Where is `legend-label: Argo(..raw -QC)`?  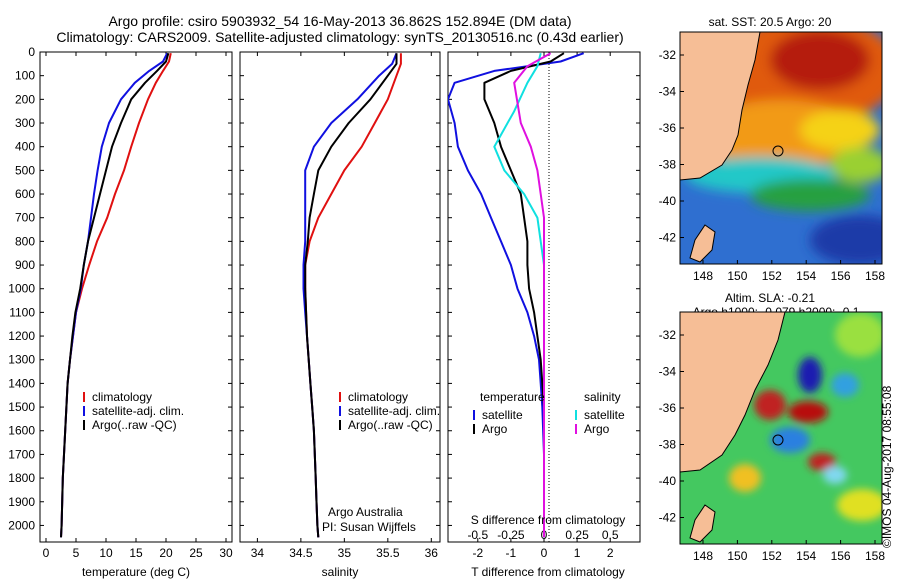
legend-label: Argo(..raw -QC) is located at coordinates (134, 425).